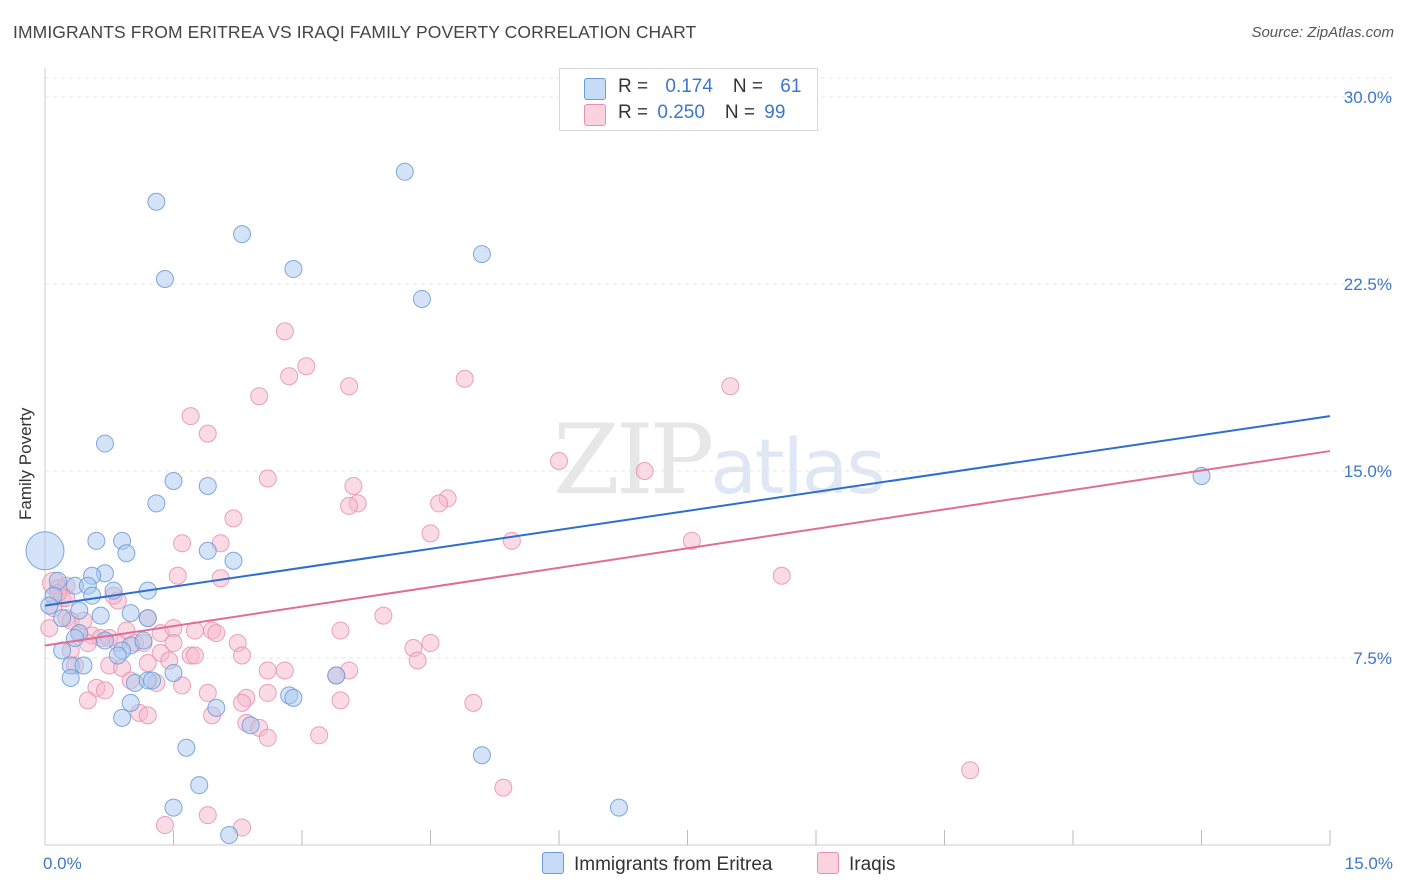  I want to click on legend-r-value-iraqis: 0.250, so click(681, 112).